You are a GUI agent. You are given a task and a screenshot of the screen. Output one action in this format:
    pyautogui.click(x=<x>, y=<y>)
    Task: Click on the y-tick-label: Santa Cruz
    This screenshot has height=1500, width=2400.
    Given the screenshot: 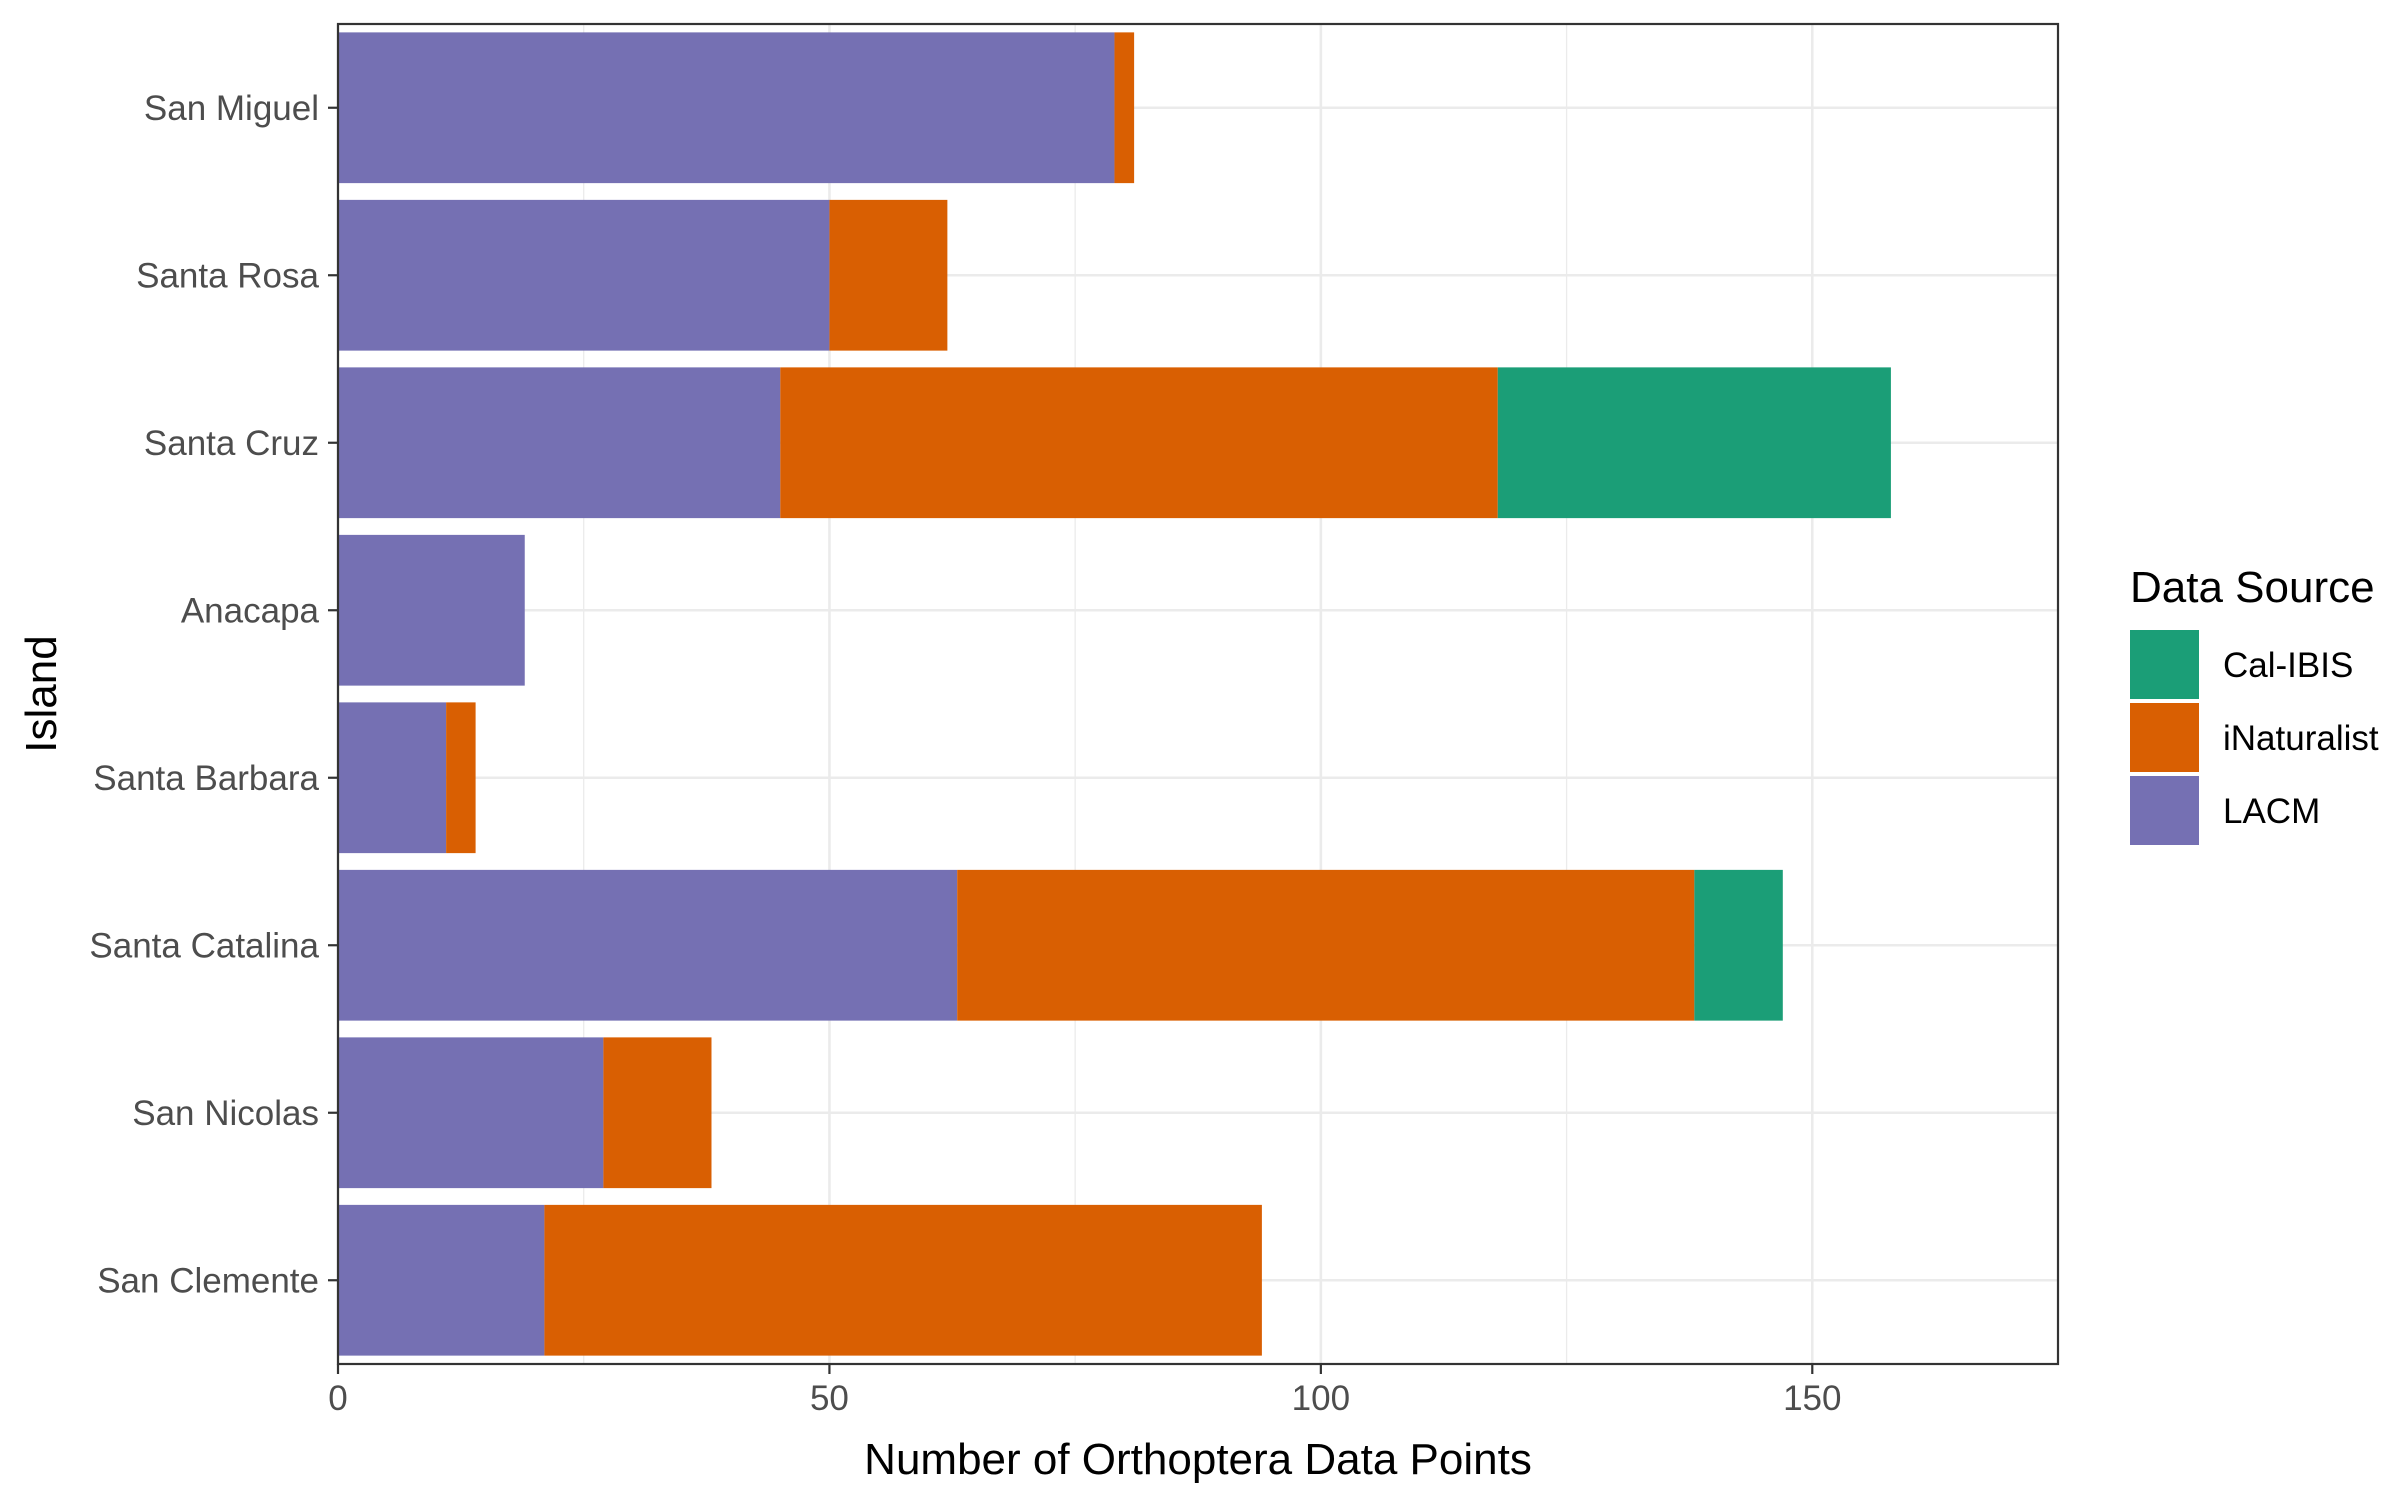 What is the action you would take?
    pyautogui.click(x=231, y=443)
    